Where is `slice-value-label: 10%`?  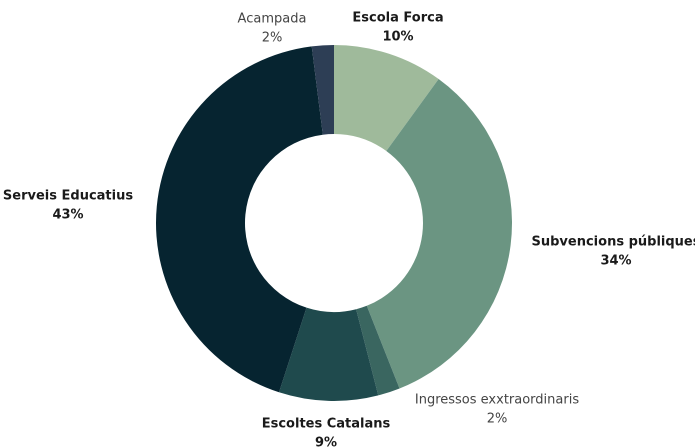 slice-value-label: 10% is located at coordinates (397, 37).